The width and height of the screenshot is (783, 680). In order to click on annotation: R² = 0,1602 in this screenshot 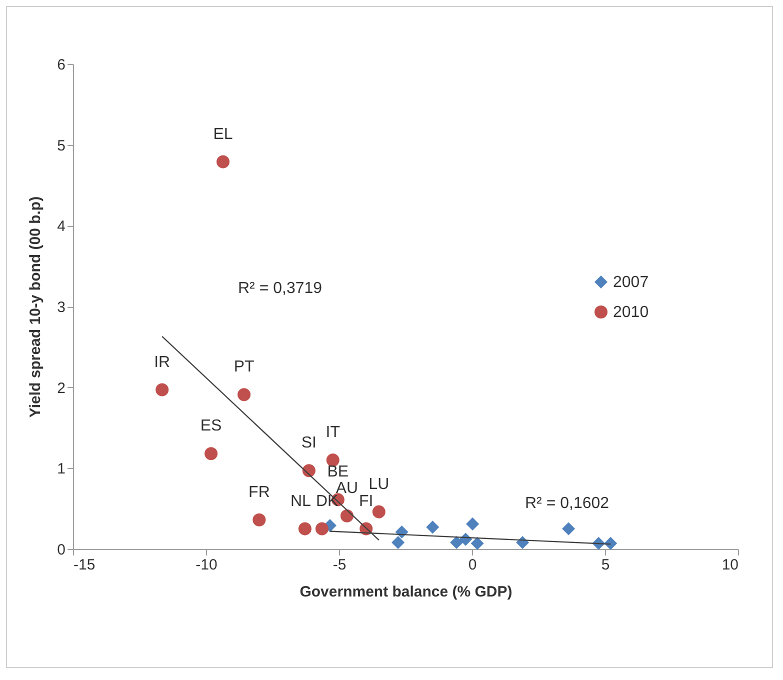, I will do `click(567, 503)`.